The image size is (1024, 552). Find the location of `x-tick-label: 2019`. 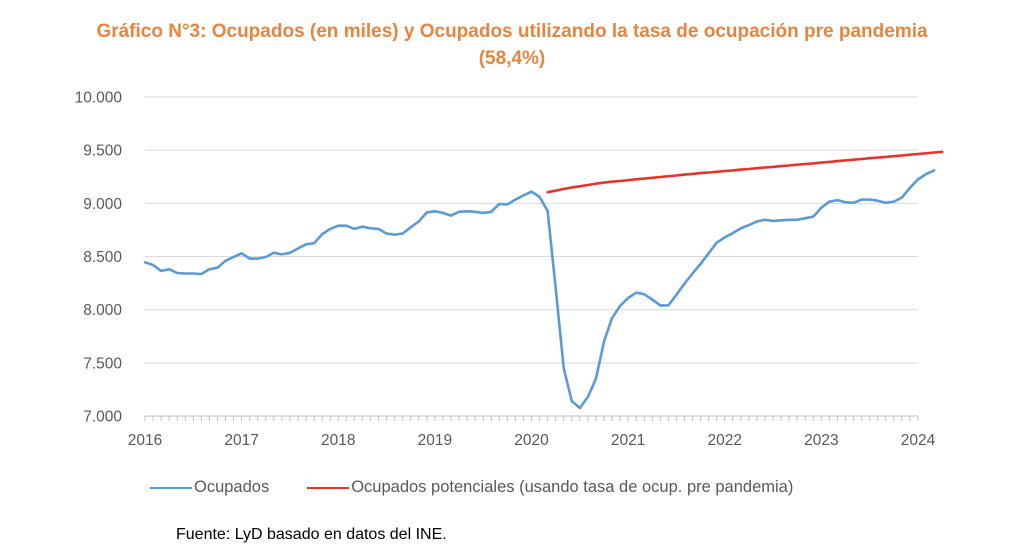

x-tick-label: 2019 is located at coordinates (435, 440).